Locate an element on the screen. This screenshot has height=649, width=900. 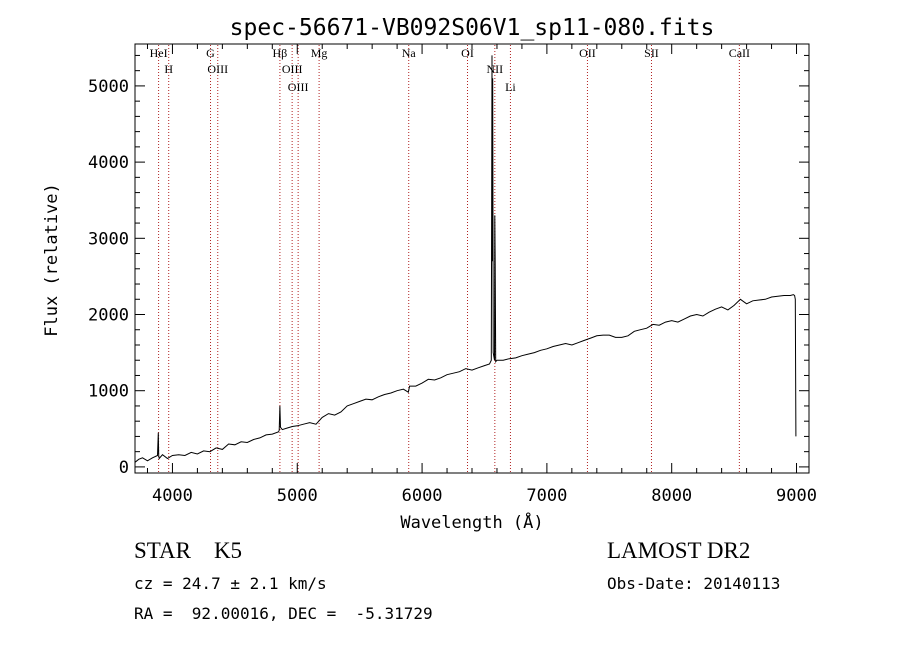
marker-label: OII is located at coordinates (587, 53).